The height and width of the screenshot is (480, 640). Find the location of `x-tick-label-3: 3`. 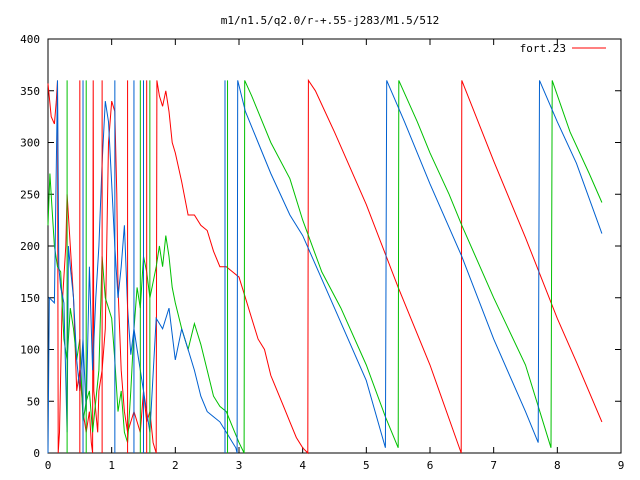

x-tick-label-3: 3 is located at coordinates (239, 465).